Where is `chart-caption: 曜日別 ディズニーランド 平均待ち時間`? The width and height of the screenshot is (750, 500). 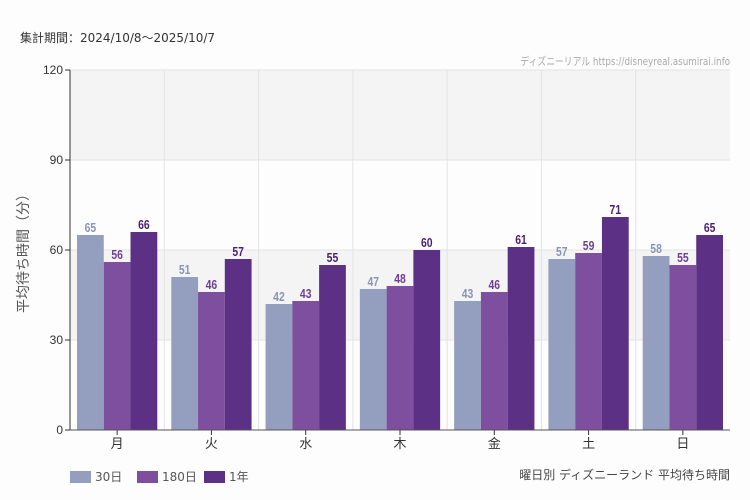 chart-caption: 曜日別 ディズニーランド 平均待ち時間 is located at coordinates (624, 475).